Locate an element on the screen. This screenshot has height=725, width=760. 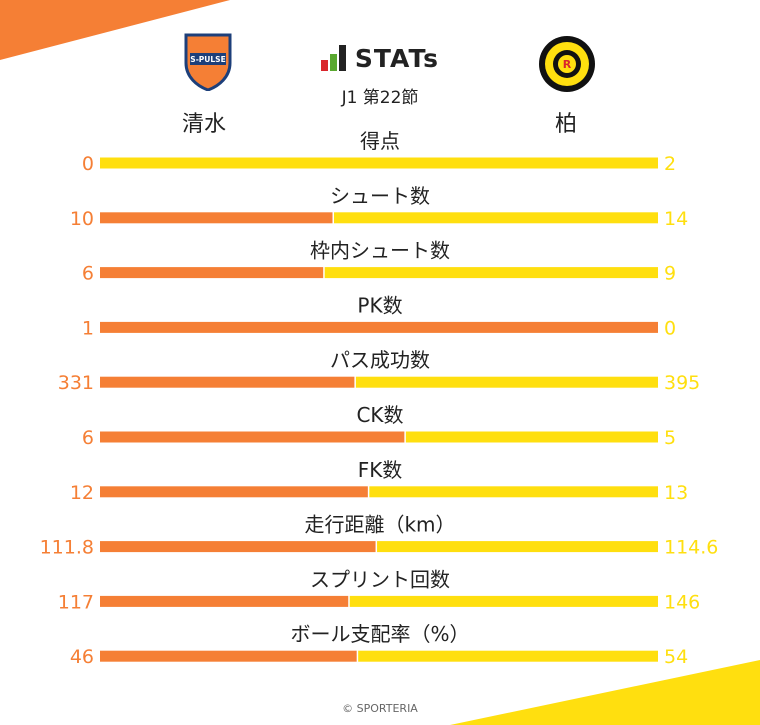
stat-label: 得点 is located at coordinates (380, 141).